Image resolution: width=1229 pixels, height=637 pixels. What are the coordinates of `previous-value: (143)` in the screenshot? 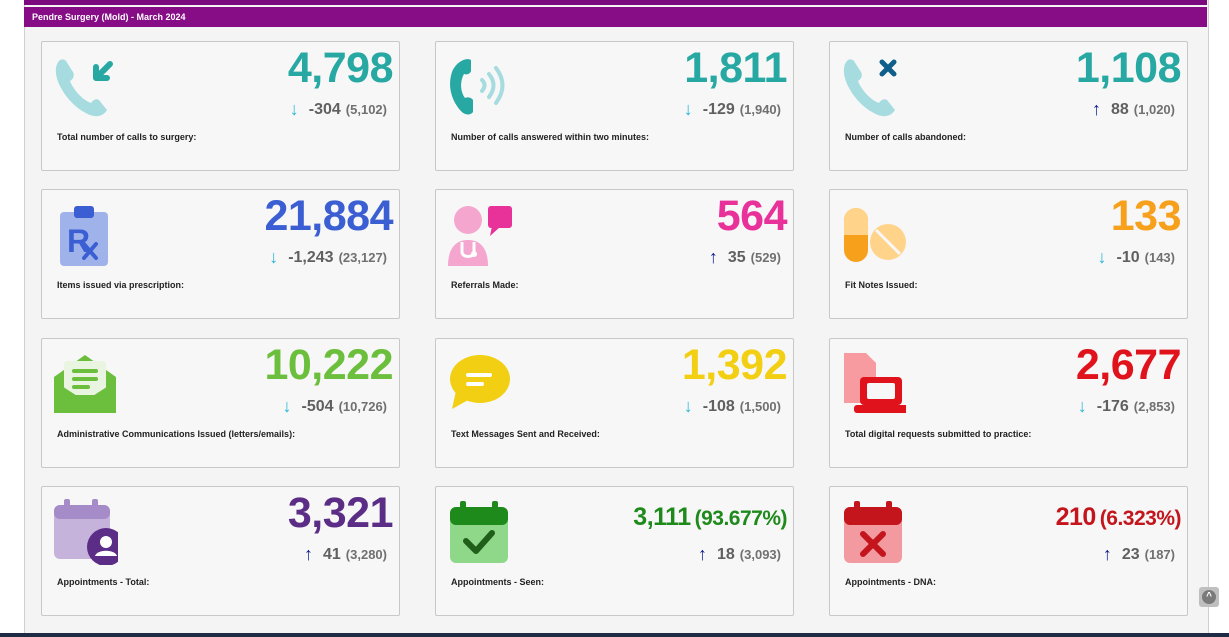 It's located at (1159, 257).